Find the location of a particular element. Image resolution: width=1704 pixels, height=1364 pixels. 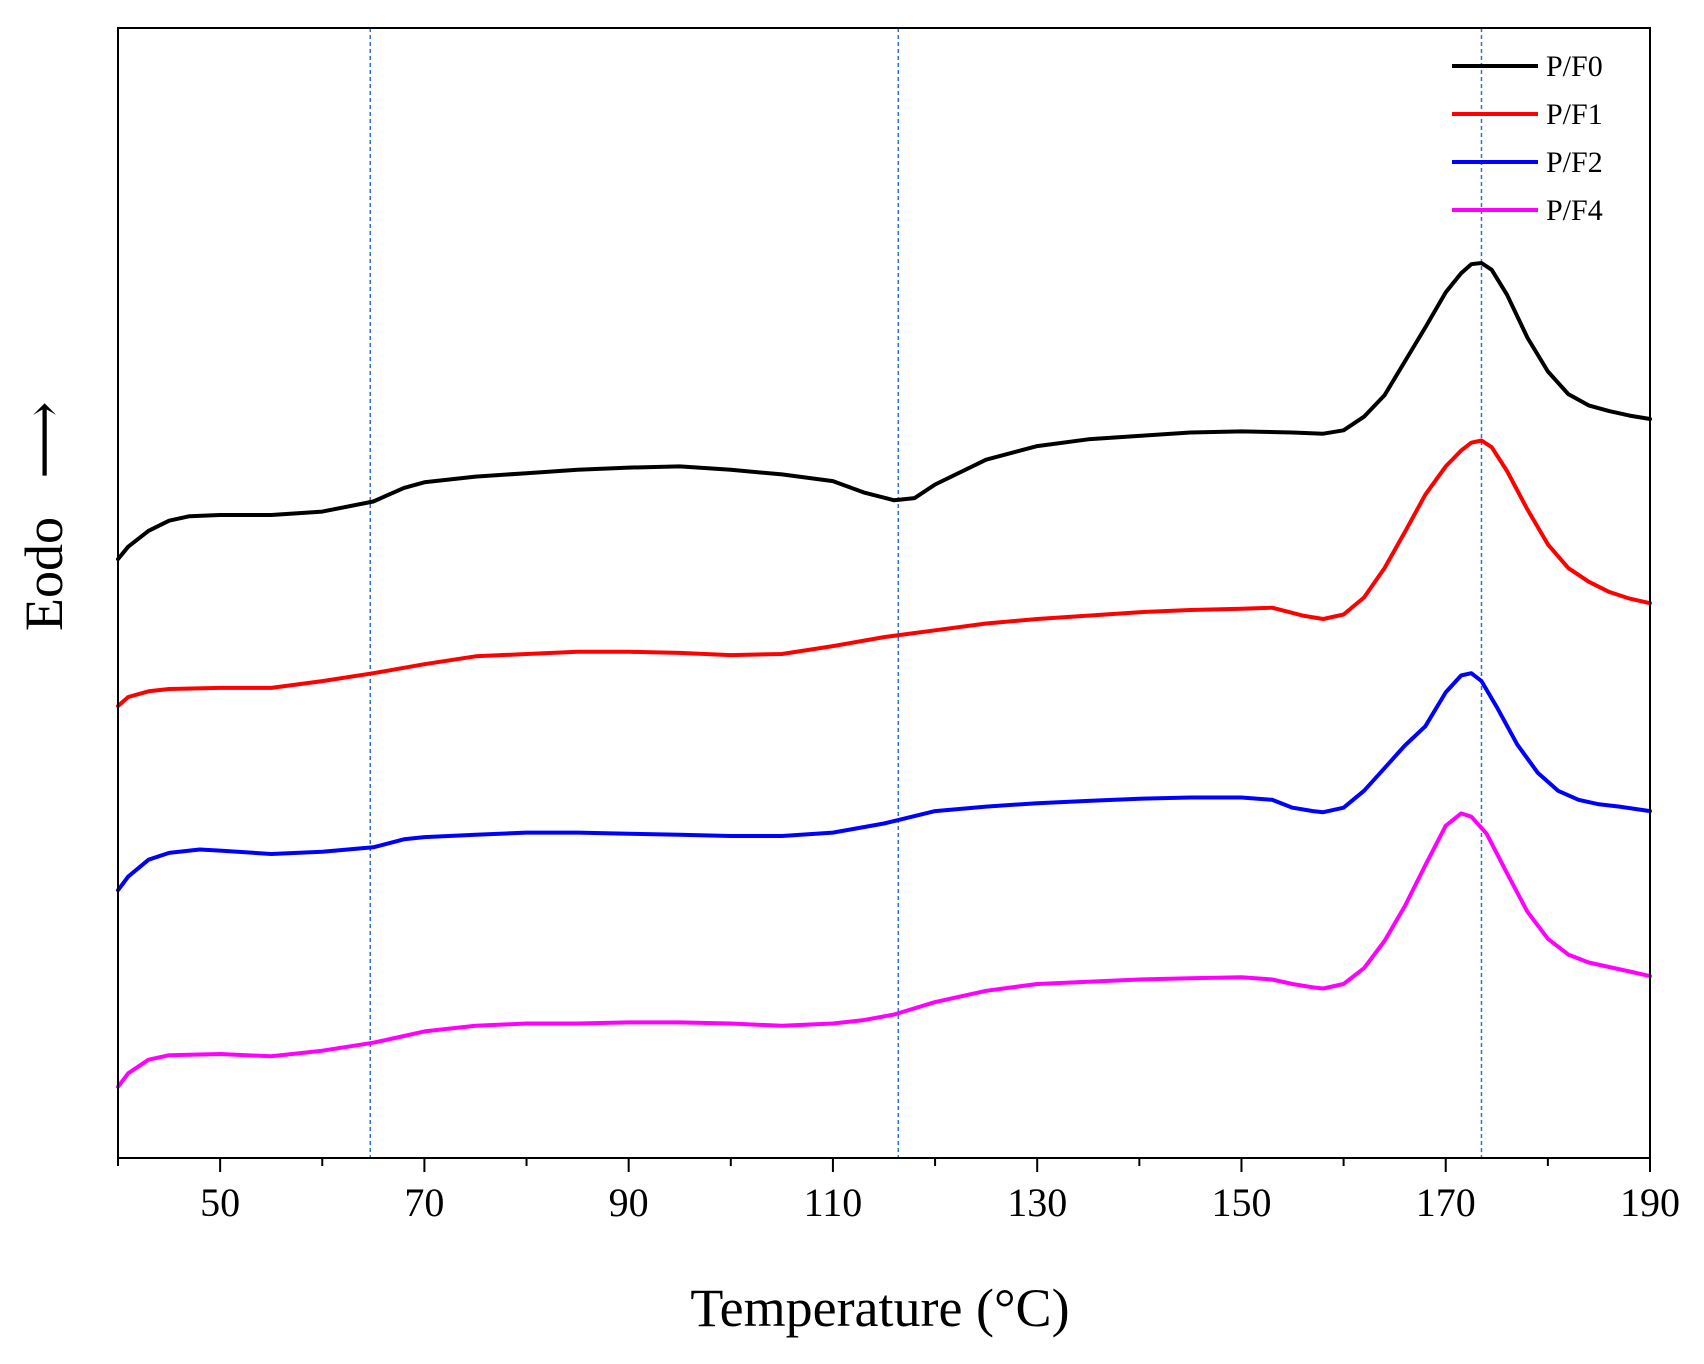

x-tick-label: 70 is located at coordinates (424, 1202).